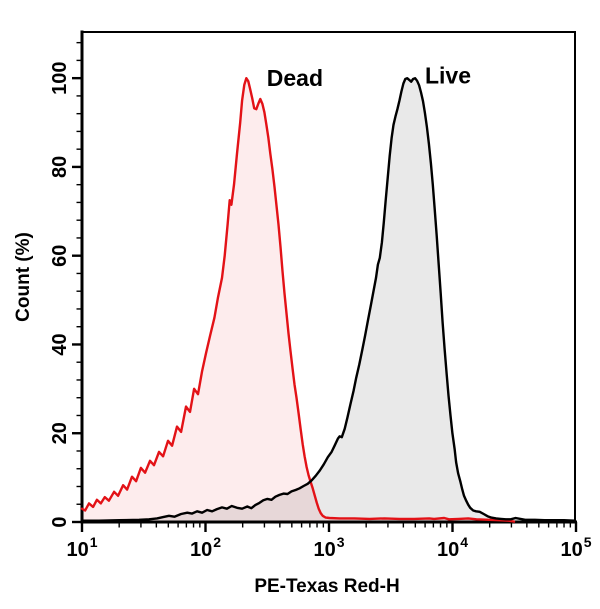 The image size is (600, 609). Describe the element at coordinates (81, 547) in the screenshot. I see `x-tick-label: 10¹` at that location.